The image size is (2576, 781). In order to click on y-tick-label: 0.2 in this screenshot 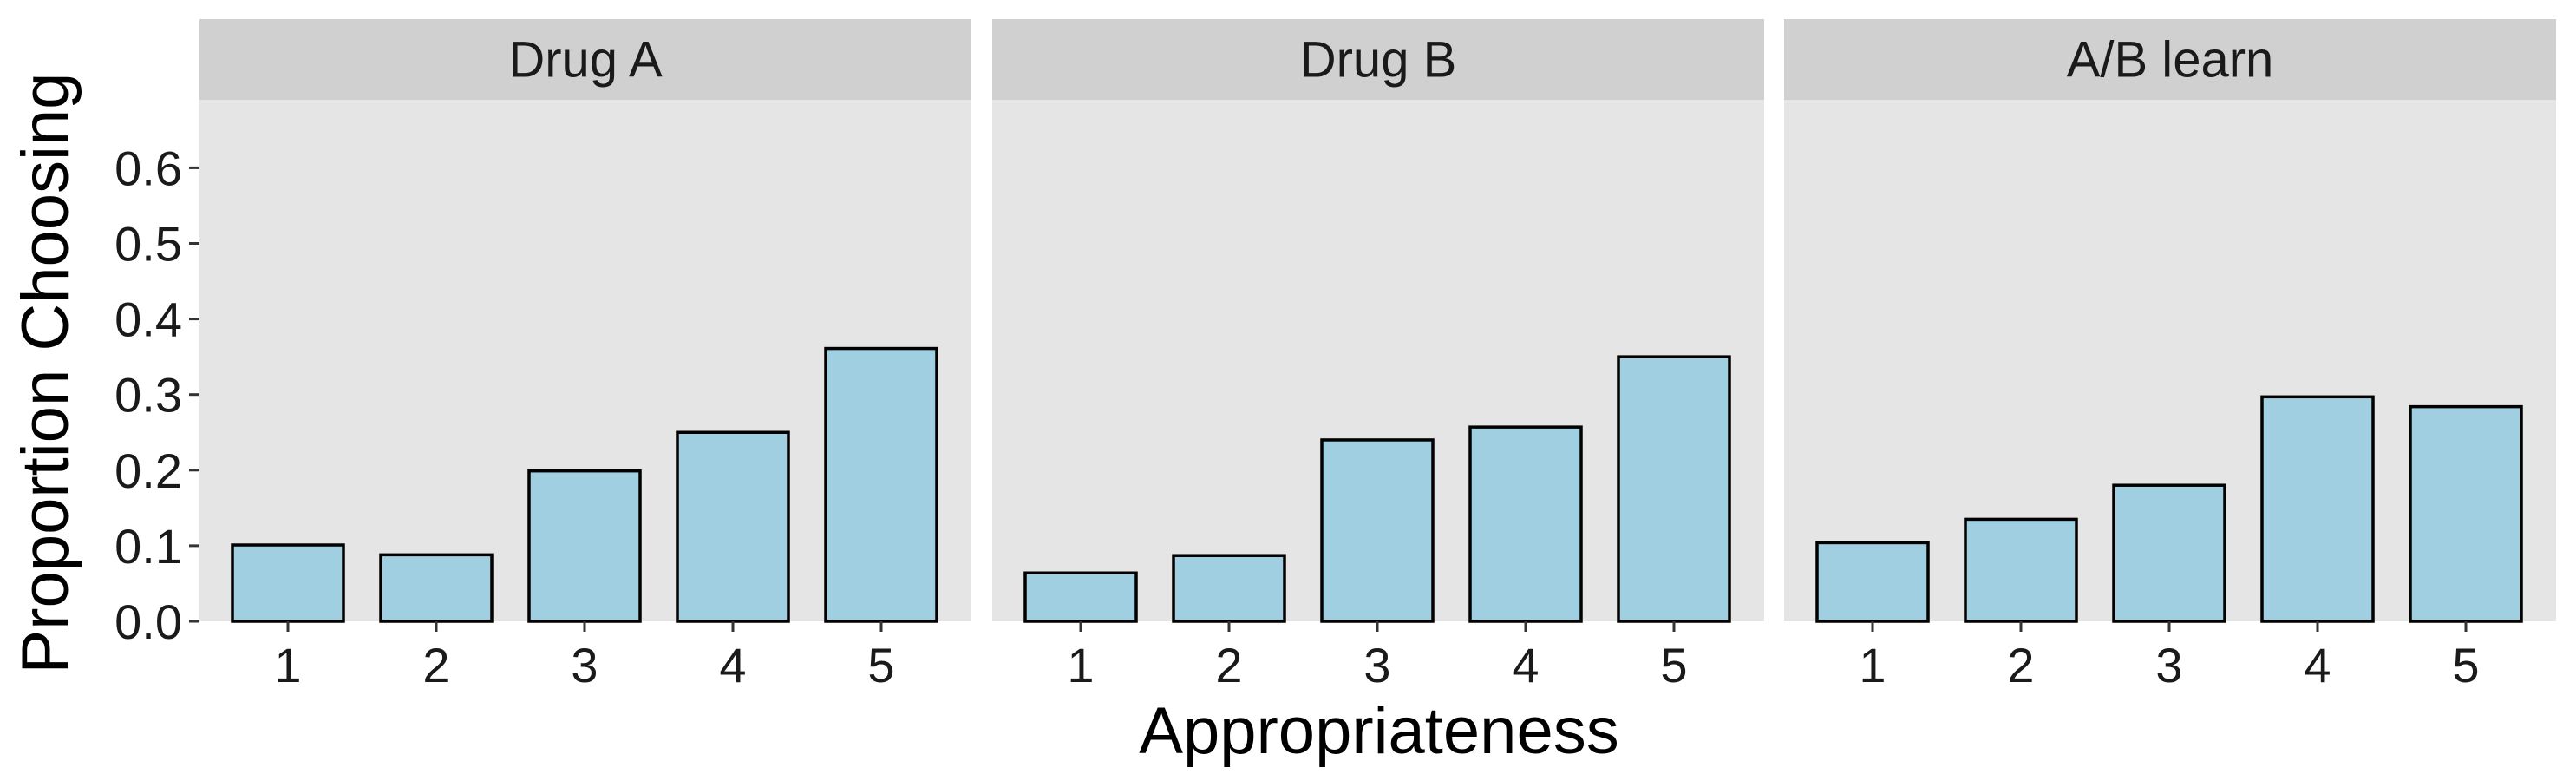, I will do `click(148, 470)`.